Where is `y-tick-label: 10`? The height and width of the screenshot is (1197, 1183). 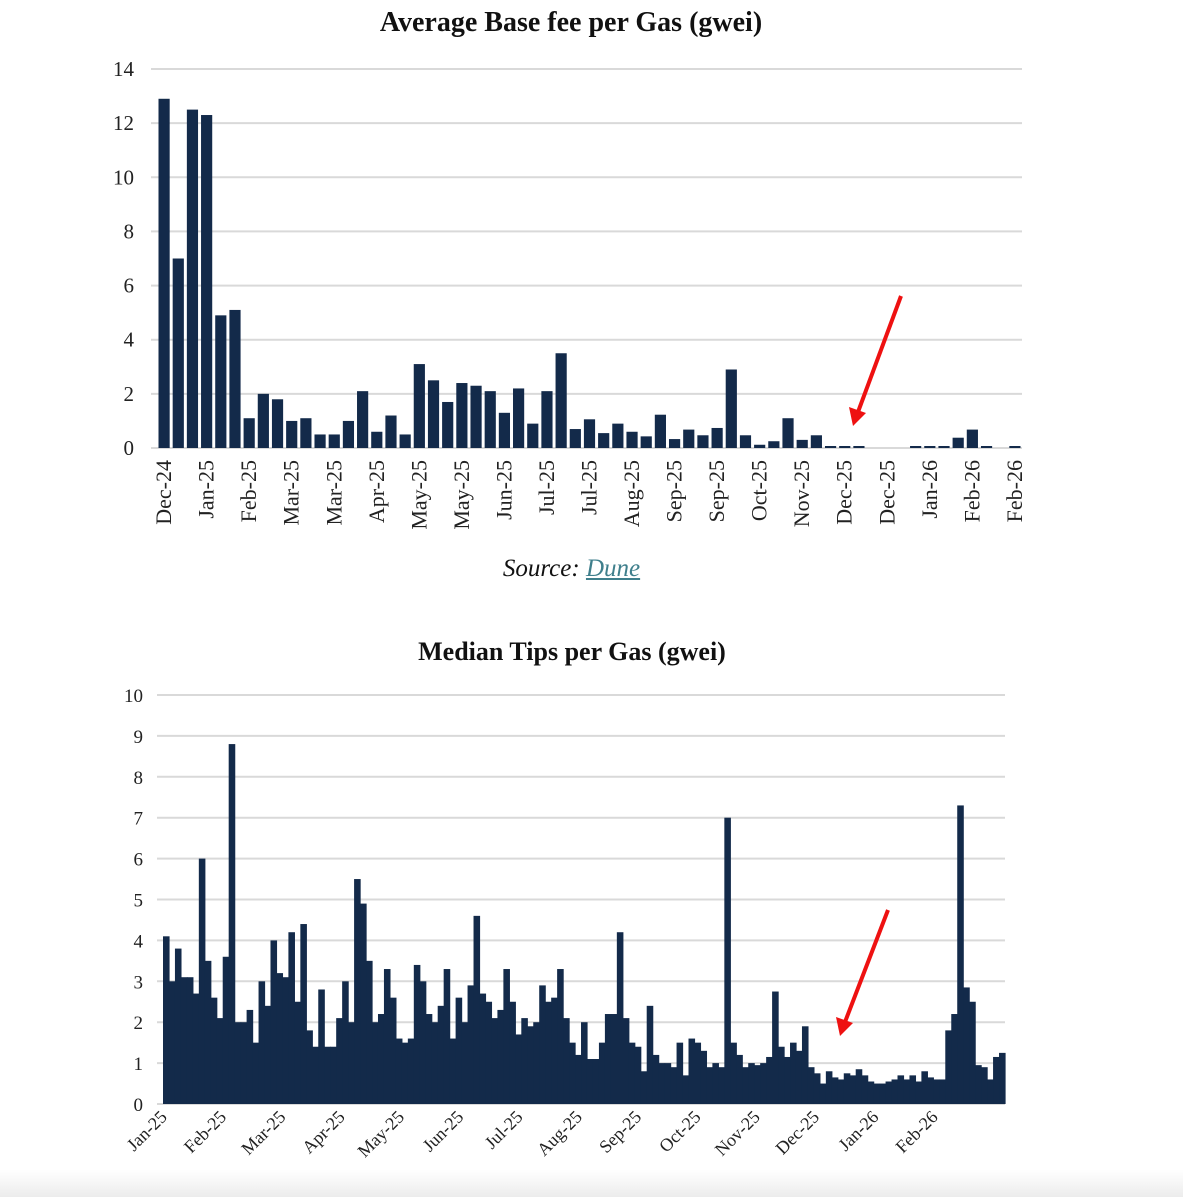 y-tick-label: 10 is located at coordinates (123, 177).